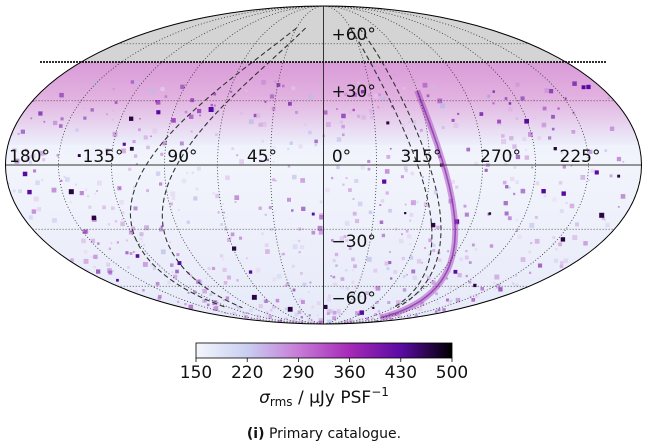  I want to click on latitude-labels: +60° +30° −30° −60°, so click(354, 167).